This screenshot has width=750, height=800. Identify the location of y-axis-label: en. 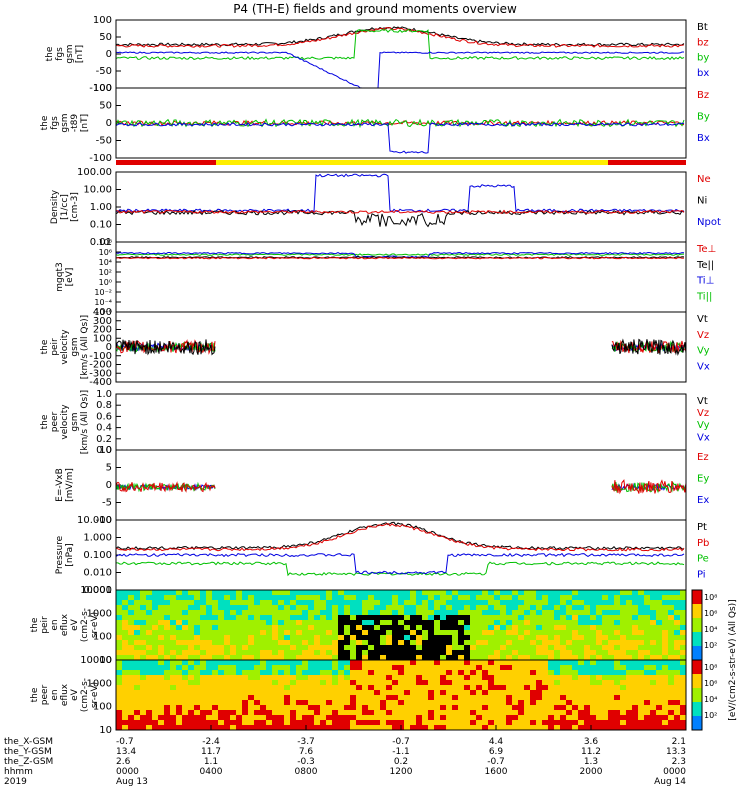
(55, 624).